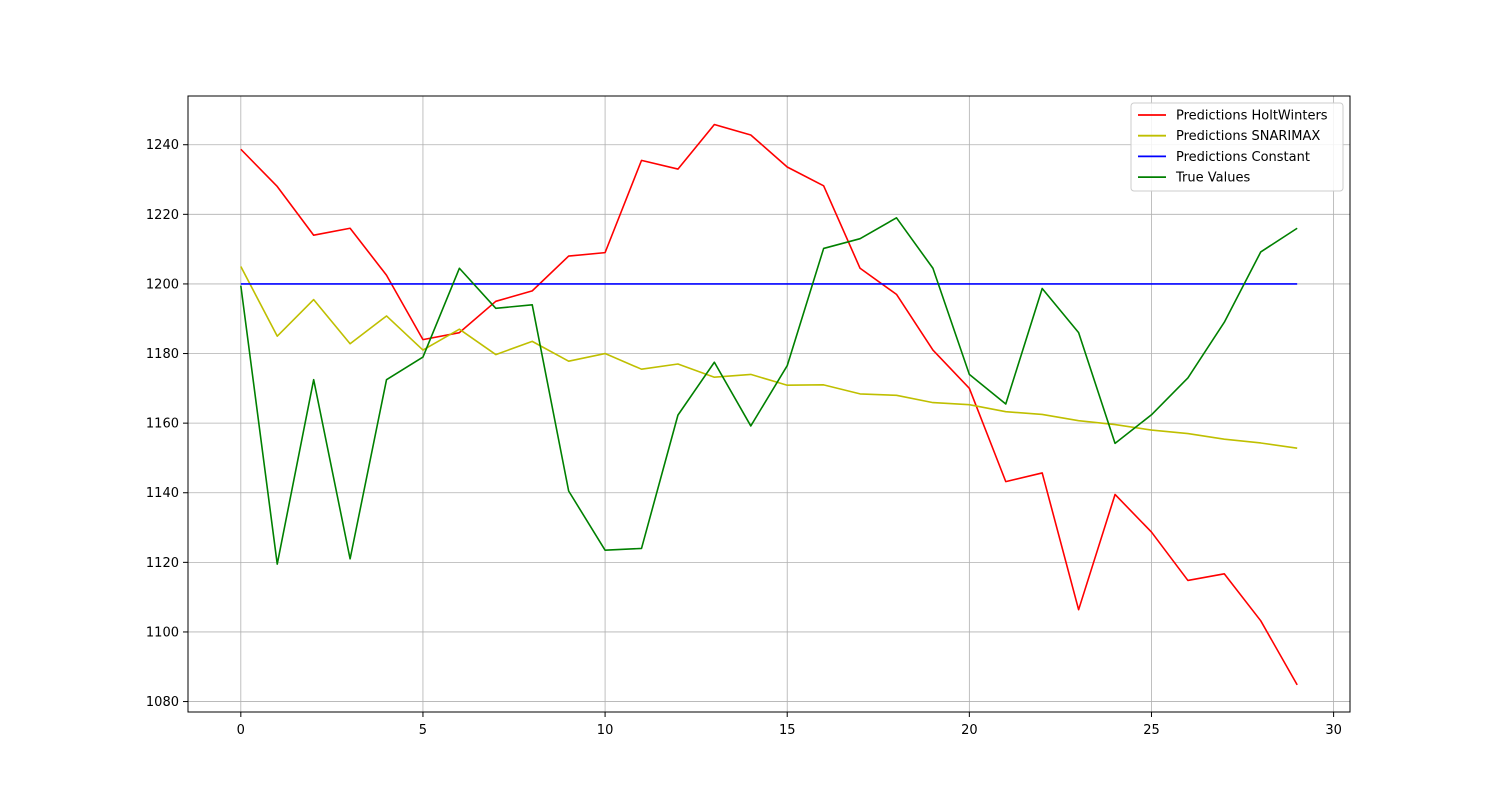 The width and height of the screenshot is (1500, 800). I want to click on x-tick-label: 0, so click(241, 730).